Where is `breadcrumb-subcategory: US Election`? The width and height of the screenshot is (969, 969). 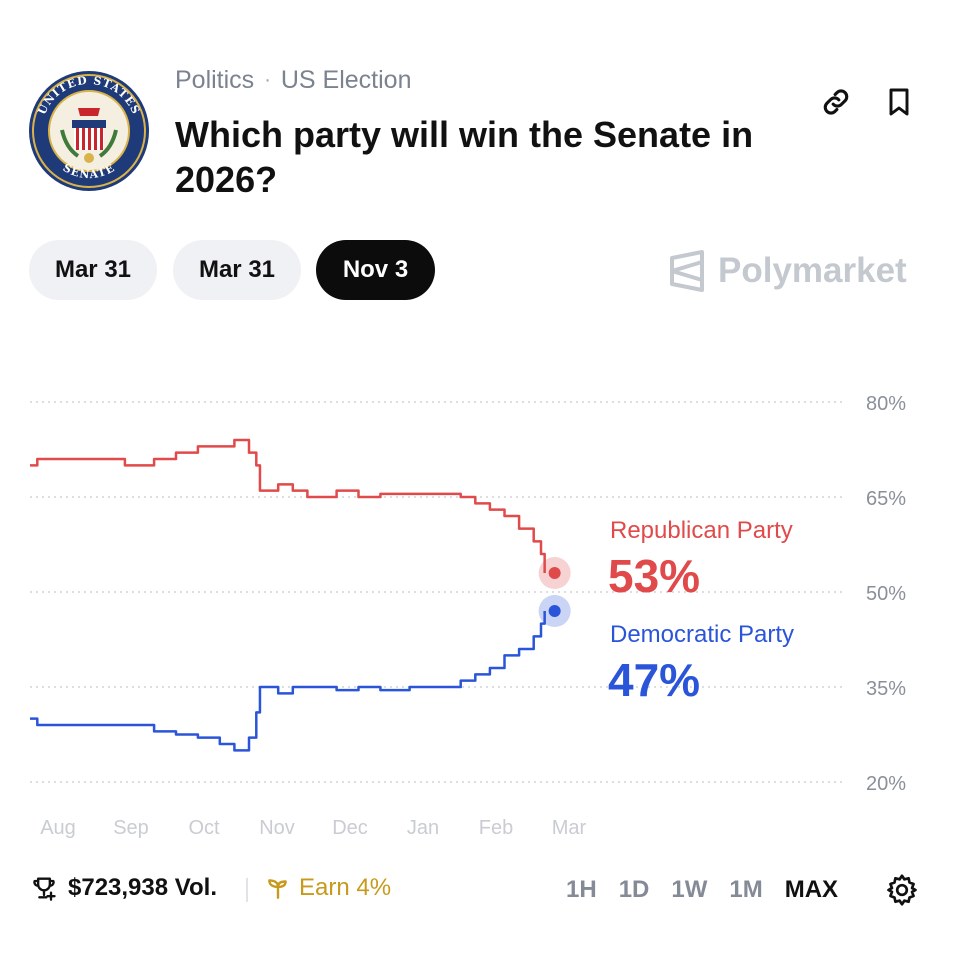
breadcrumb-subcategory: US Election is located at coordinates (346, 80).